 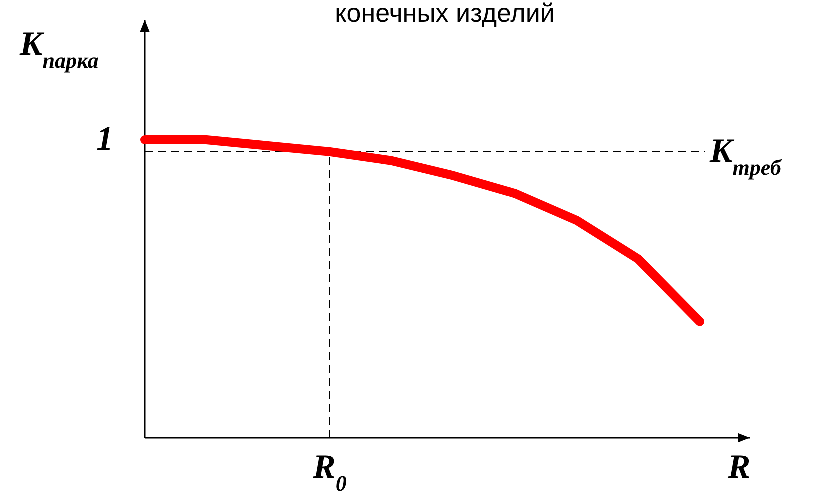 I want to click on text: R$_{0}$, so click(x=329, y=472).